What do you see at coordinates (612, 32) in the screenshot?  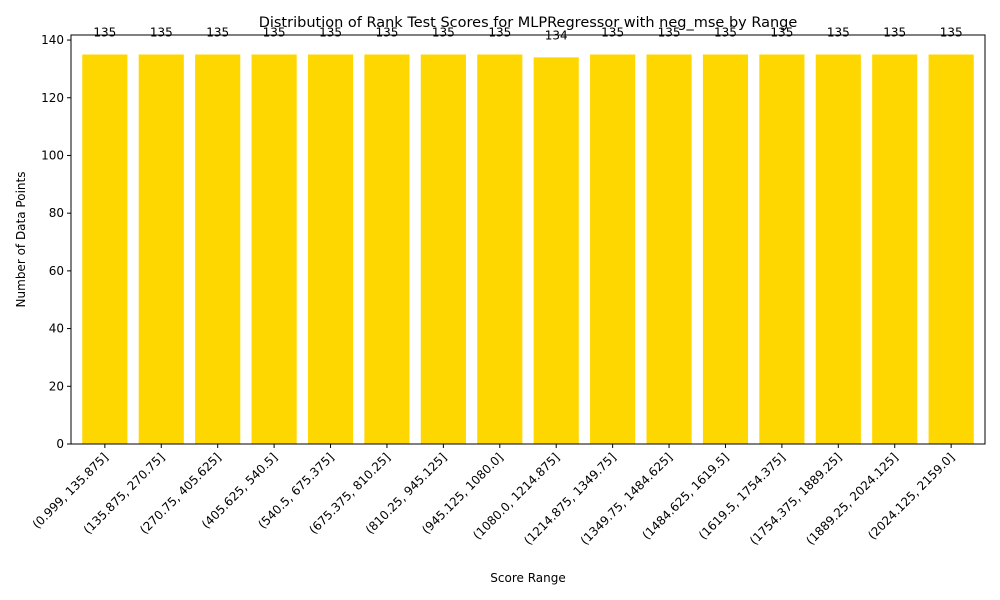 I see `data-label-9: 135` at bounding box center [612, 32].